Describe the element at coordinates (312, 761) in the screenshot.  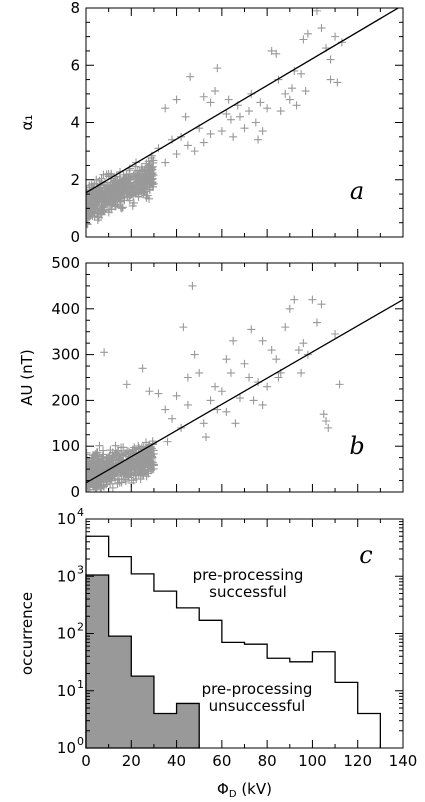
I see `x-tick-label: 100` at that location.